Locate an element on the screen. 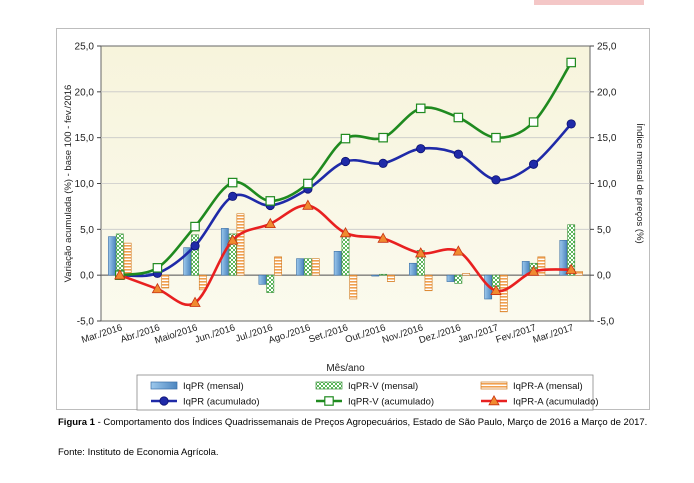 This screenshot has width=694, height=483. figure-source: Fonte: Instituto de Economia Agrícola. is located at coordinates (138, 452).